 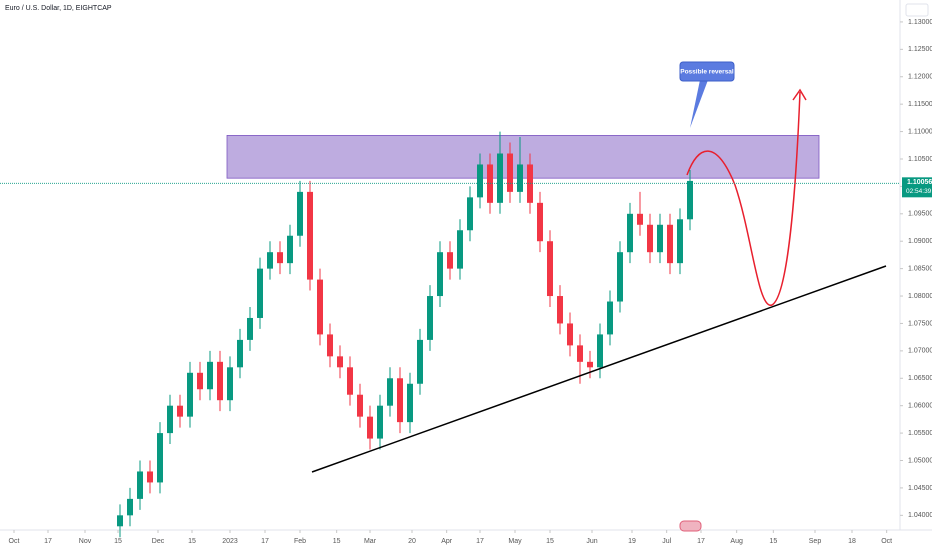 I want to click on y-tick-label: 1.08000, so click(x=920, y=296).